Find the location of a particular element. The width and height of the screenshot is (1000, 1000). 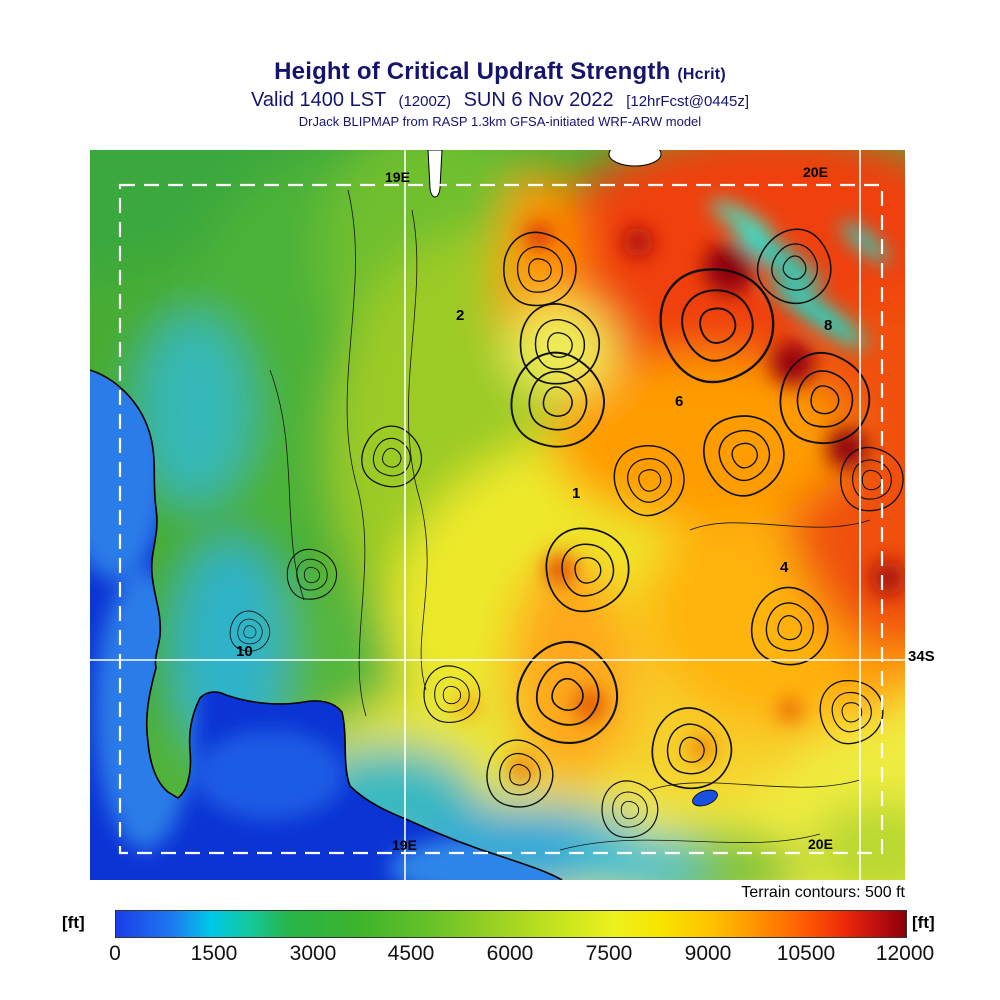

grid-label-34s: 34S is located at coordinates (921, 656).